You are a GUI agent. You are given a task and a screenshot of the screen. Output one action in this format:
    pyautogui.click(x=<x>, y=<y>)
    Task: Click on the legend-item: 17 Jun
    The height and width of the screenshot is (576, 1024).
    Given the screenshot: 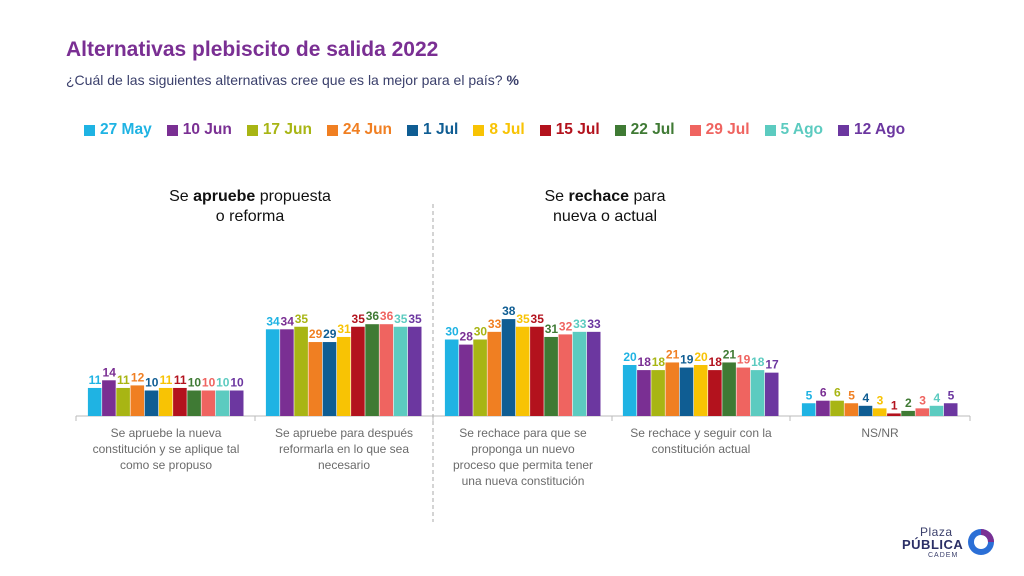 What is the action you would take?
    pyautogui.click(x=279, y=130)
    